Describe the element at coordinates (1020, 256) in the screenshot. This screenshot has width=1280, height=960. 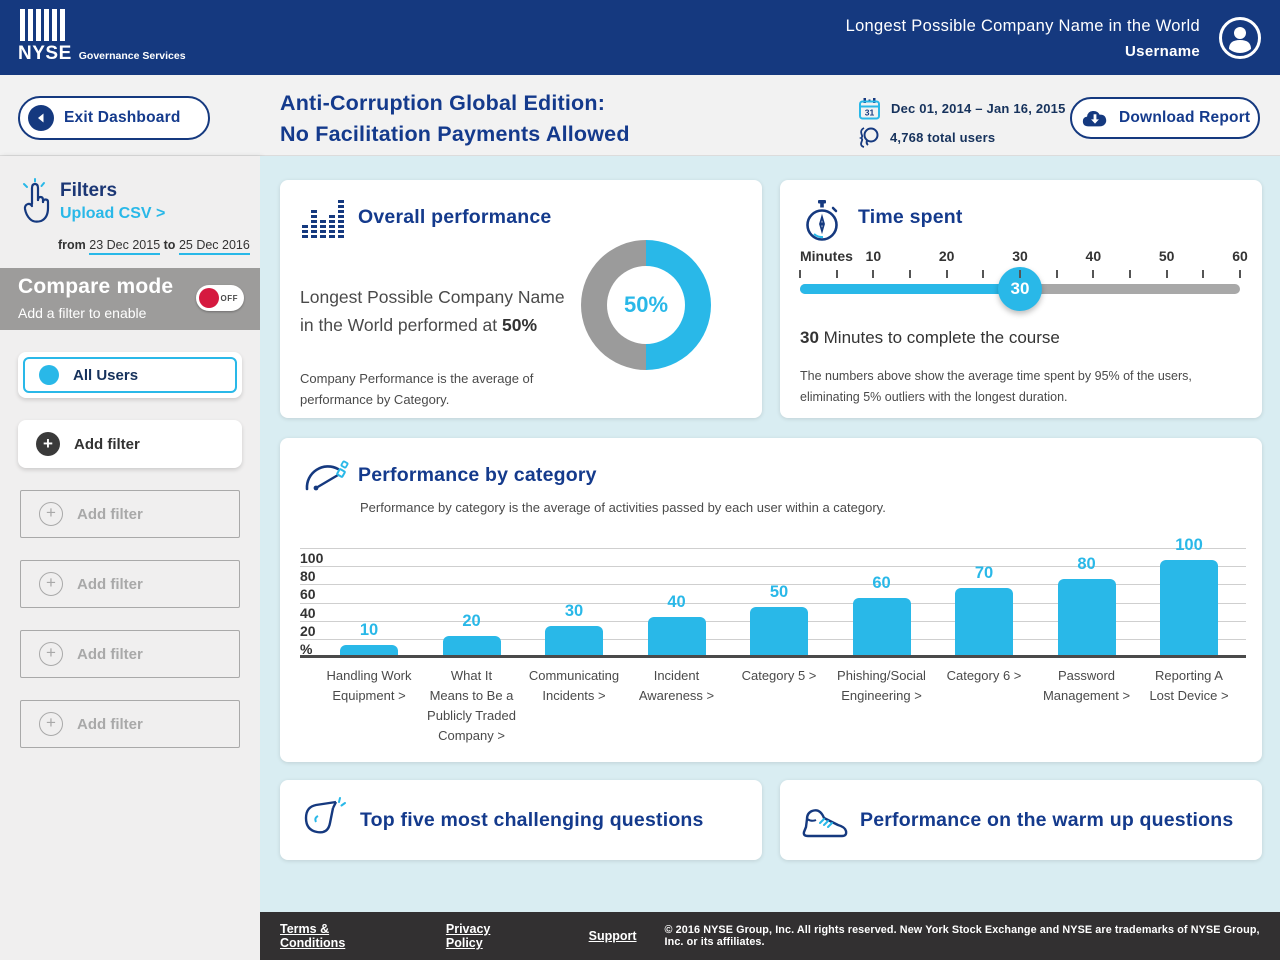
I see `slider-scale-30: 30` at that location.